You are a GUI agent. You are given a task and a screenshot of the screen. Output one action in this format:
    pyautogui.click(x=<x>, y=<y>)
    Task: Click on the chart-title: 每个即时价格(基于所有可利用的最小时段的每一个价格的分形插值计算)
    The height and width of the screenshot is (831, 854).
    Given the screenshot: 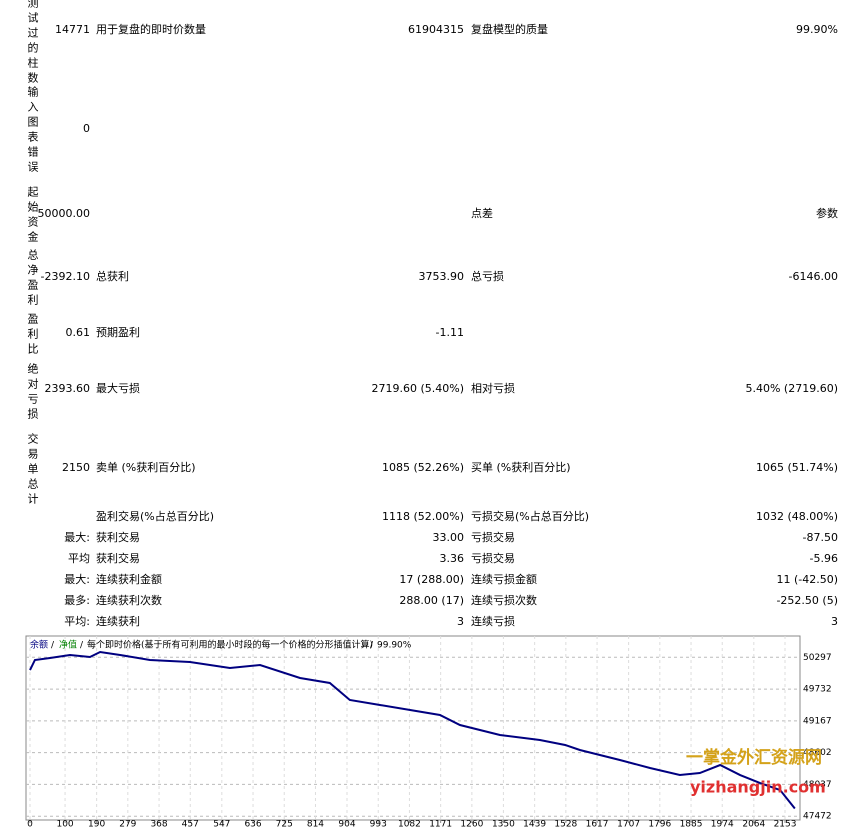 What is the action you would take?
    pyautogui.click(x=230, y=645)
    